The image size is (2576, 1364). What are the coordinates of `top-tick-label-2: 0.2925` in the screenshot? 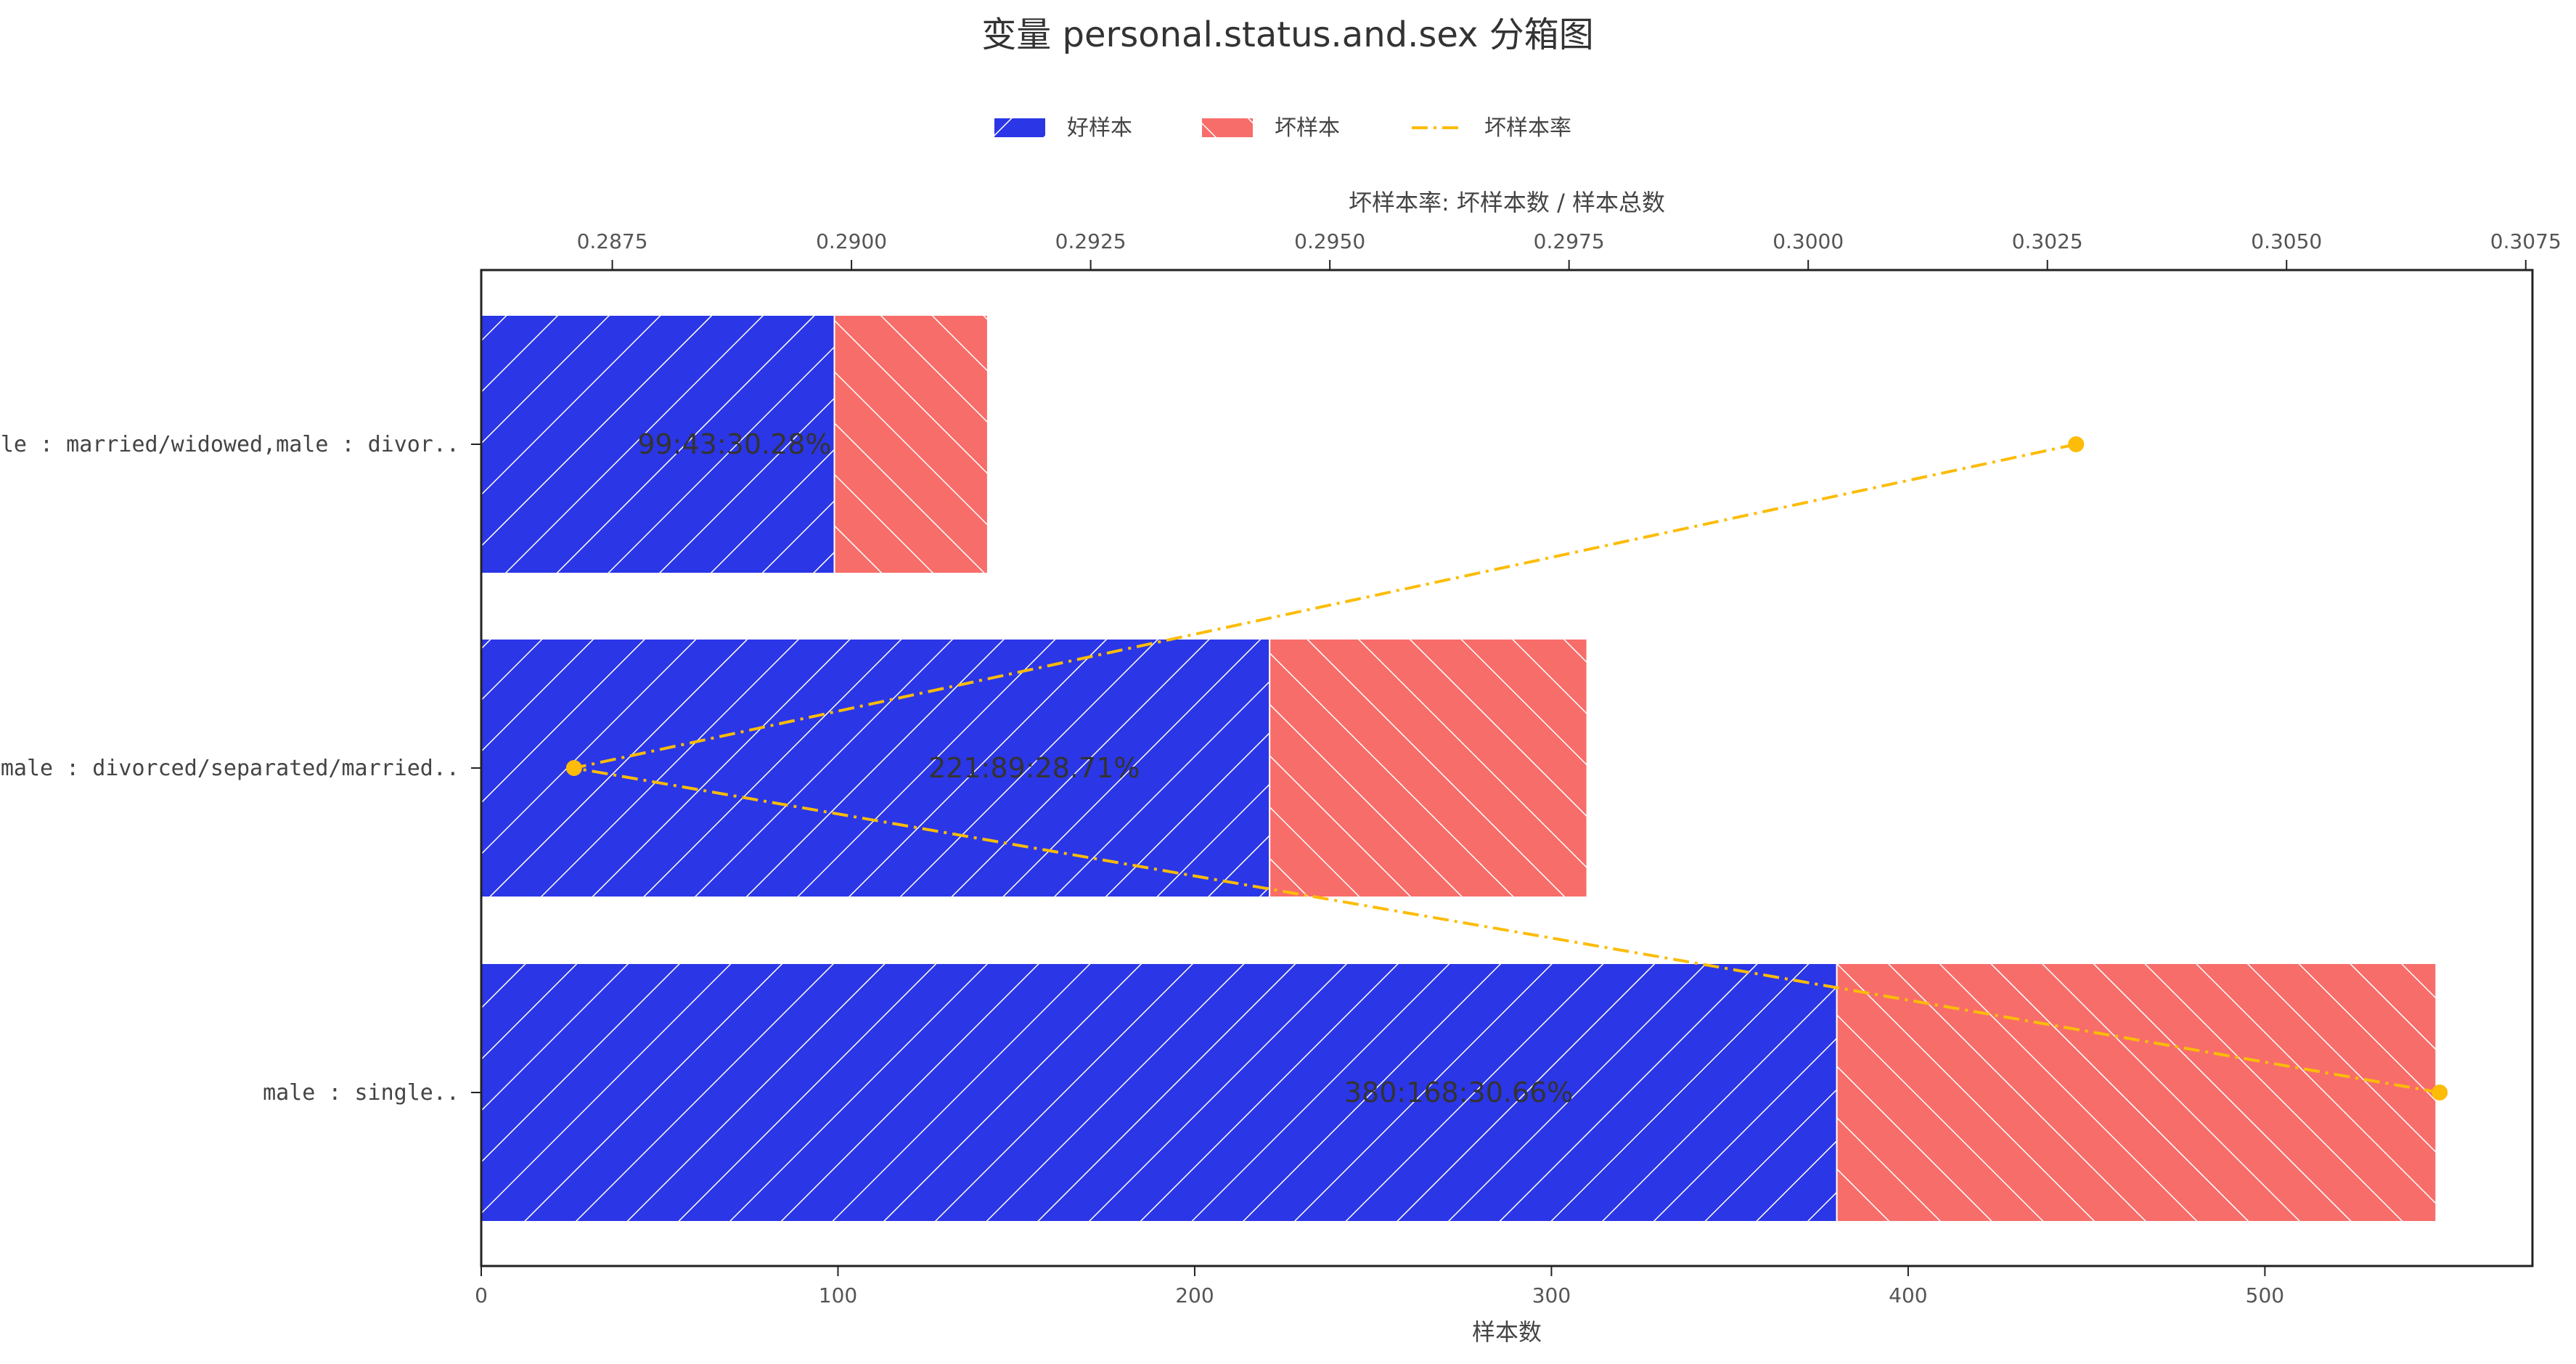 It's located at (1091, 241).